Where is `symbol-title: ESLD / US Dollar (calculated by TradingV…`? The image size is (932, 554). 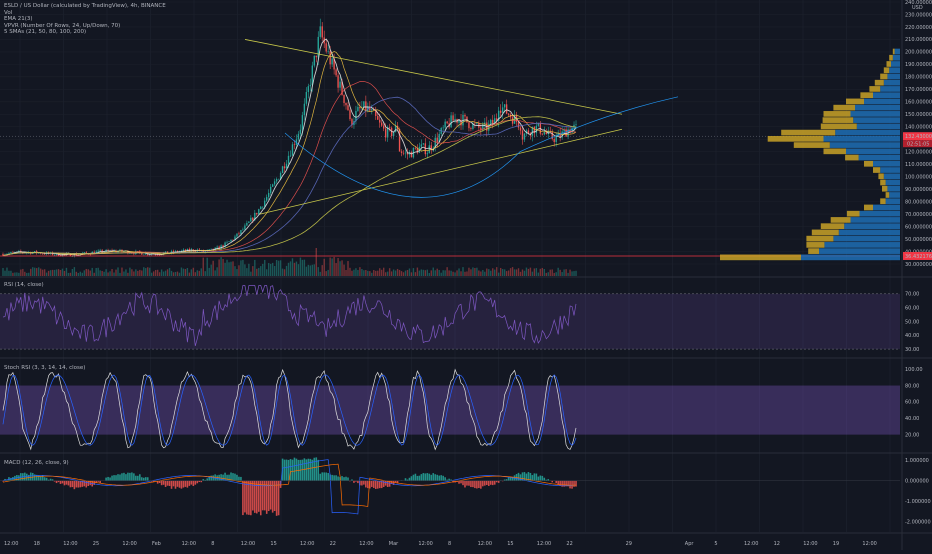
symbol-title: ESLD / US Dollar (calculated by TradingV… is located at coordinates (85, 6).